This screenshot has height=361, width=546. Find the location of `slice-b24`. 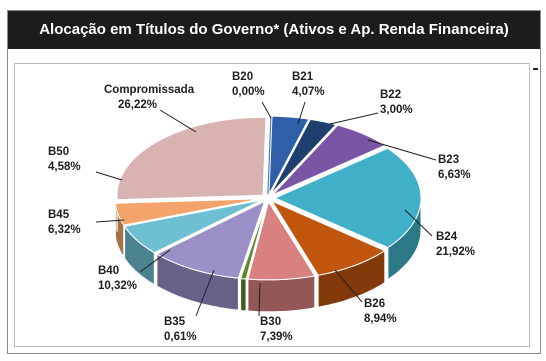

slice-b24 is located at coordinates (347, 198).